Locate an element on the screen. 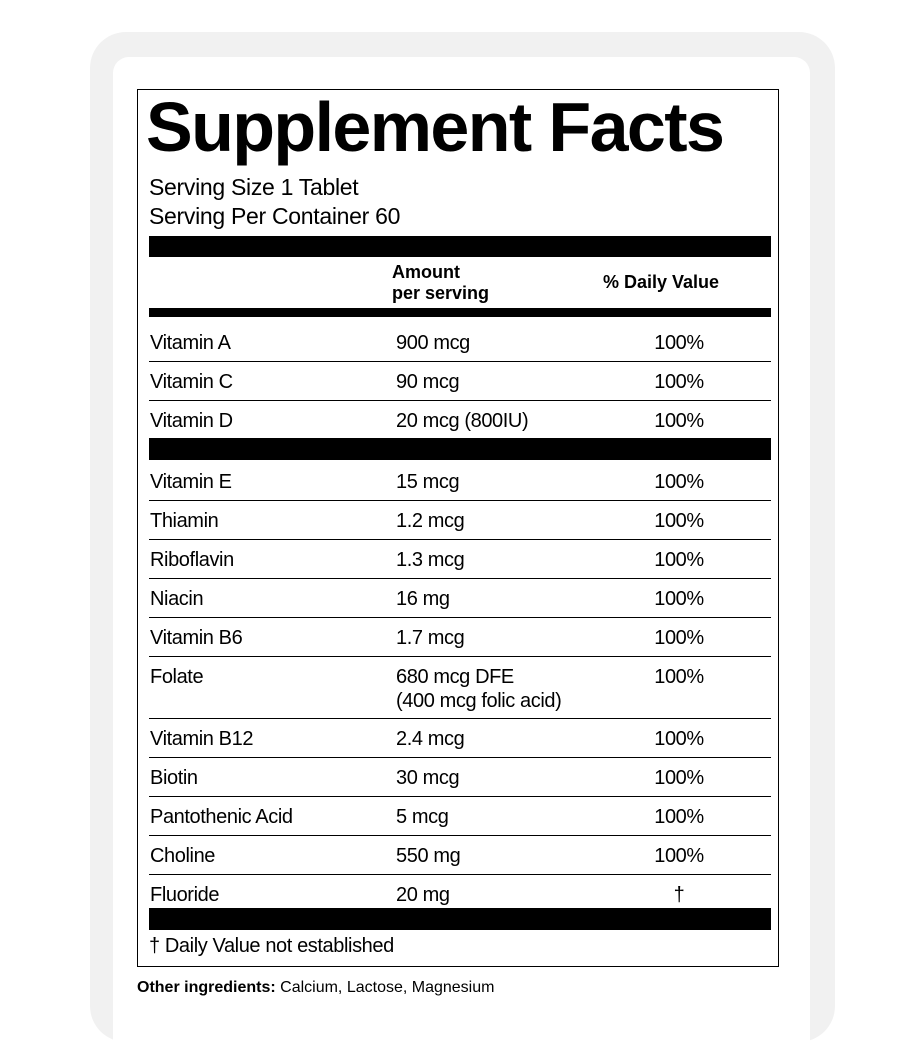 This screenshot has width=922, height=1057. table-row: Vitamin E 15 mcg 100% is located at coordinates (460, 481).